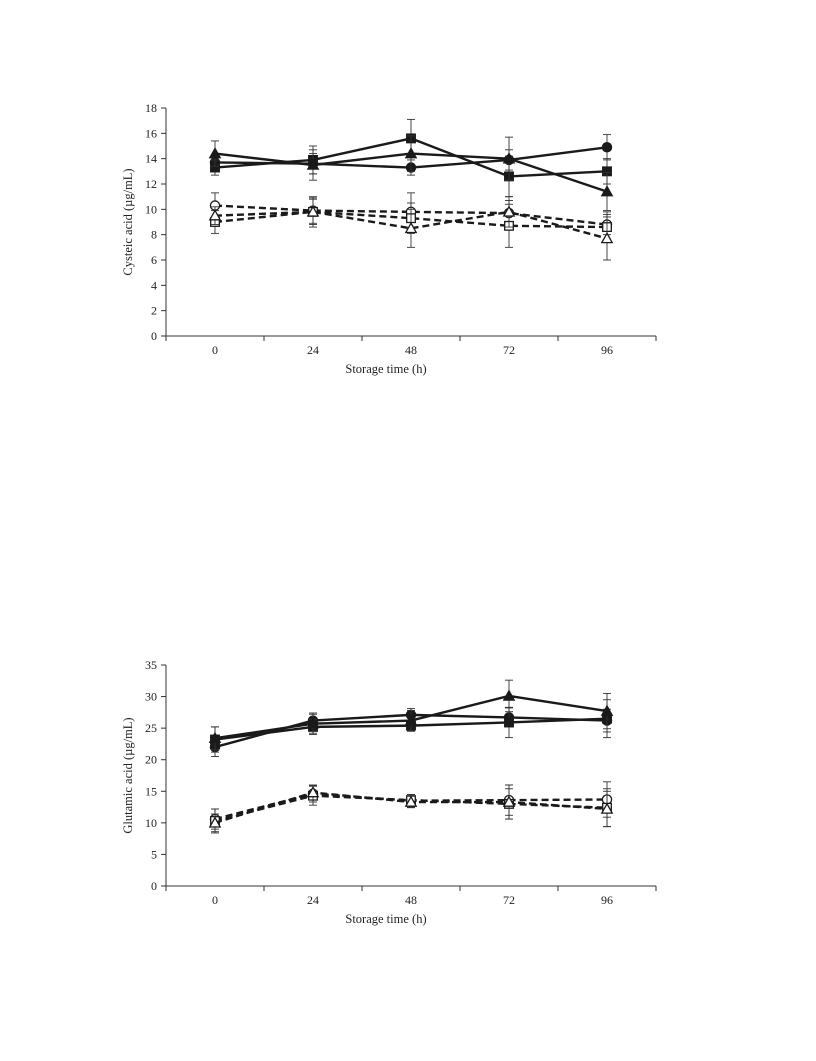 The width and height of the screenshot is (816, 1061). What do you see at coordinates (151, 791) in the screenshot?
I see `y-tick-label: 15` at bounding box center [151, 791].